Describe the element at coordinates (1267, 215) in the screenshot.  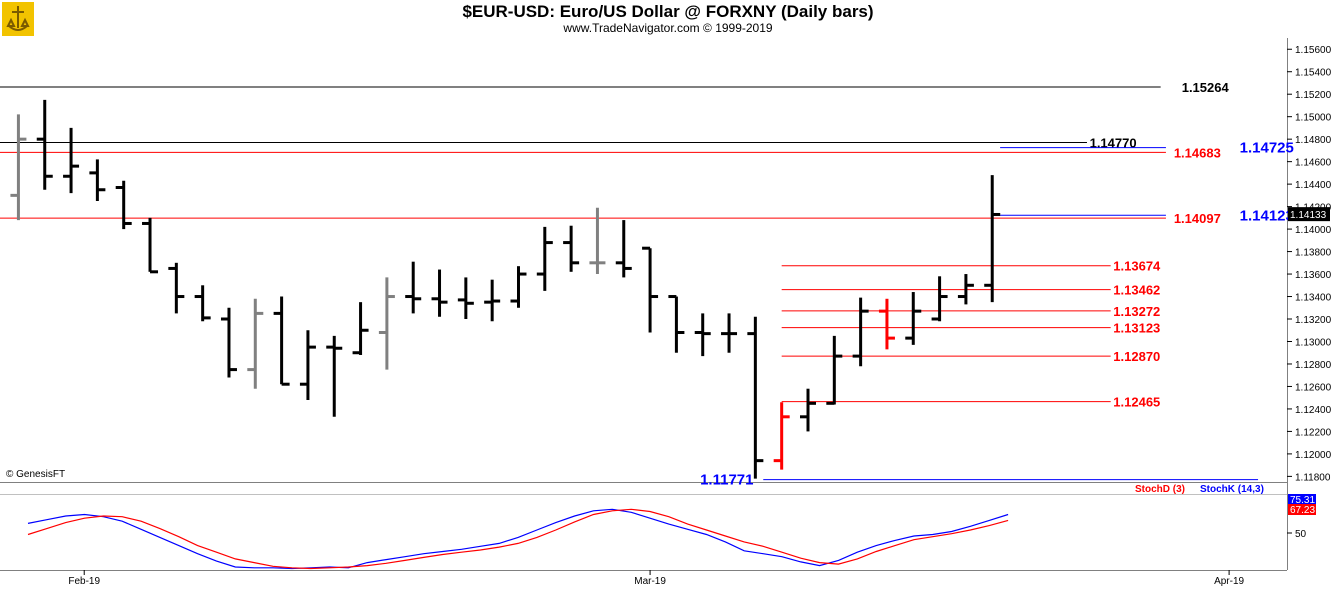
I see `level-label: 1.14123` at that location.